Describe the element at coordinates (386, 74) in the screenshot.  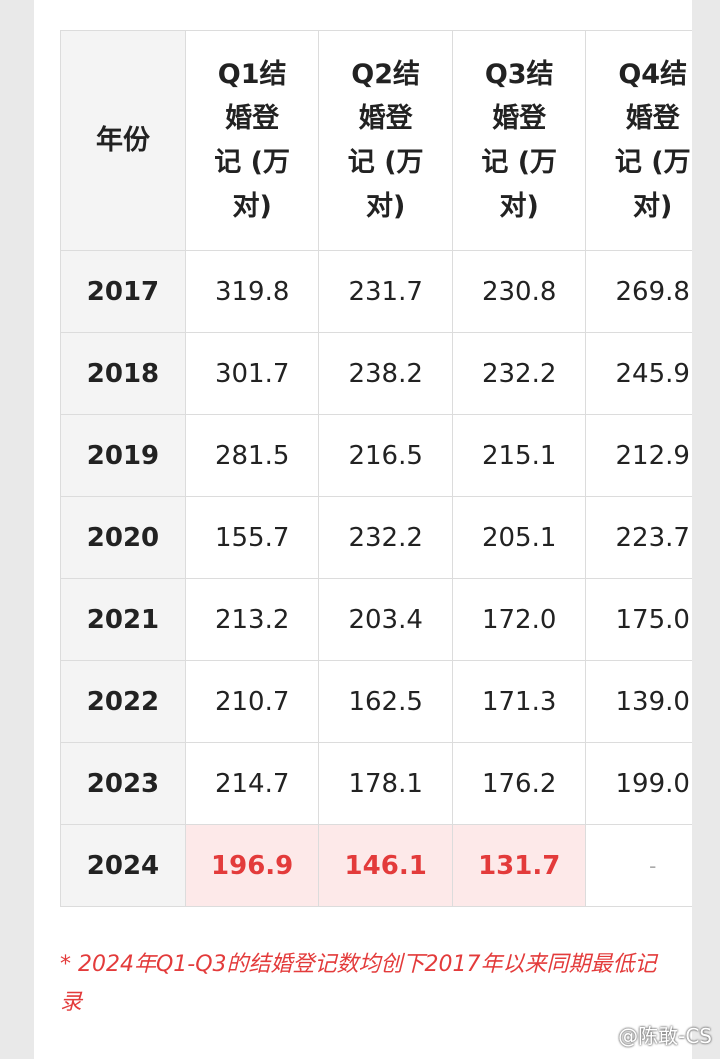
I see `header-line: Q2结` at that location.